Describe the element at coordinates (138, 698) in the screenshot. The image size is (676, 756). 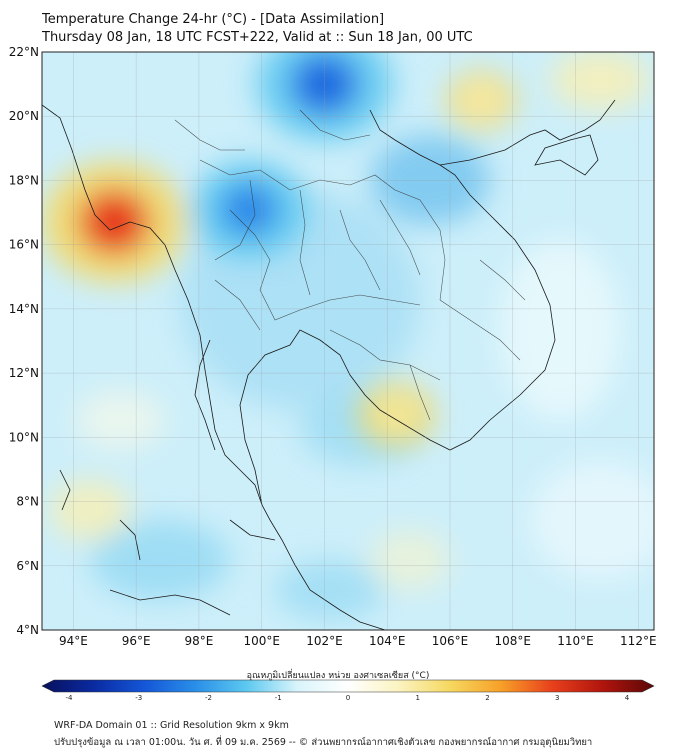
I see `colorbar-tick-label: -3` at that location.